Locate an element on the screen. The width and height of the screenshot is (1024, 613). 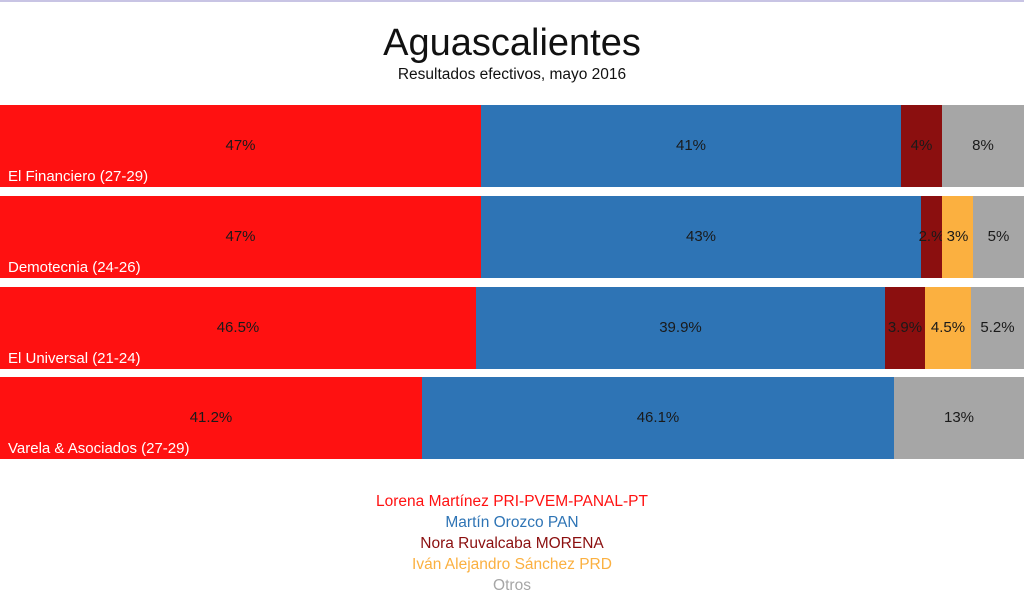
bar-segment: 2.% is located at coordinates (931, 237).